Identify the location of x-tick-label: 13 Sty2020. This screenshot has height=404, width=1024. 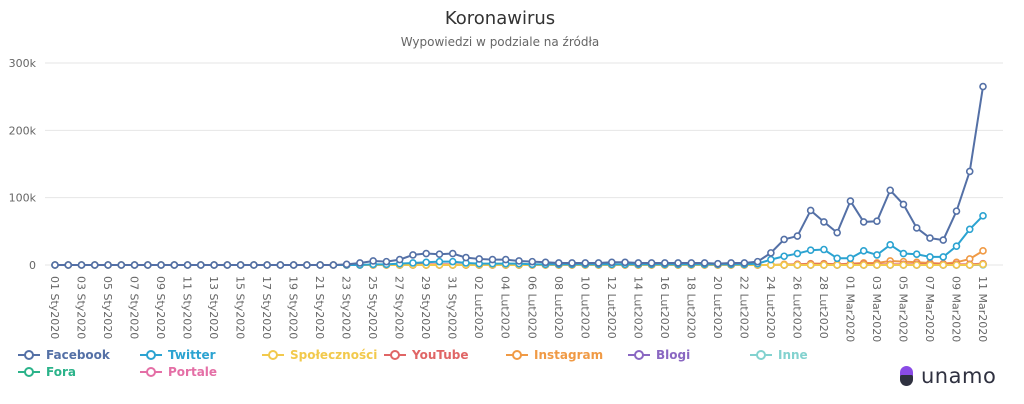
(213, 307).